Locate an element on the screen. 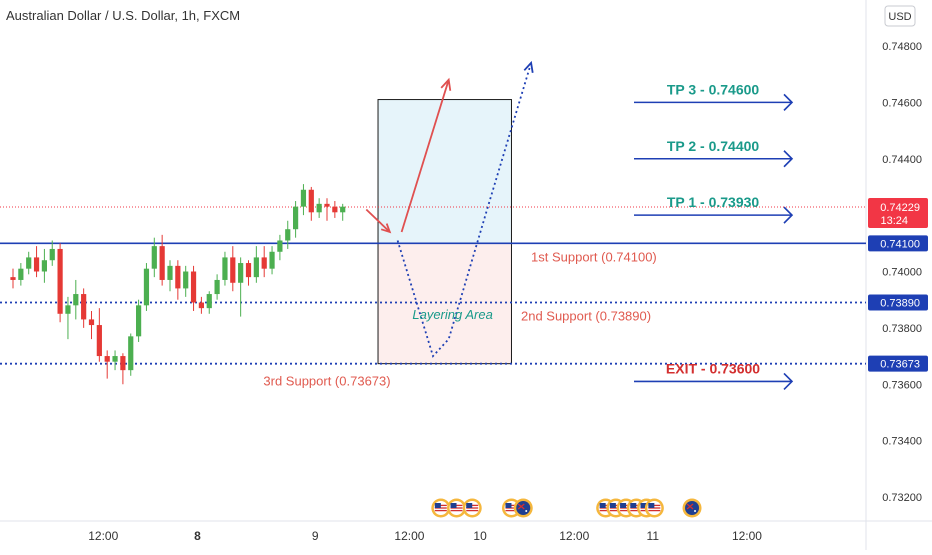 The image size is (932, 555). price-tick-label: 0.74800 is located at coordinates (902, 47).